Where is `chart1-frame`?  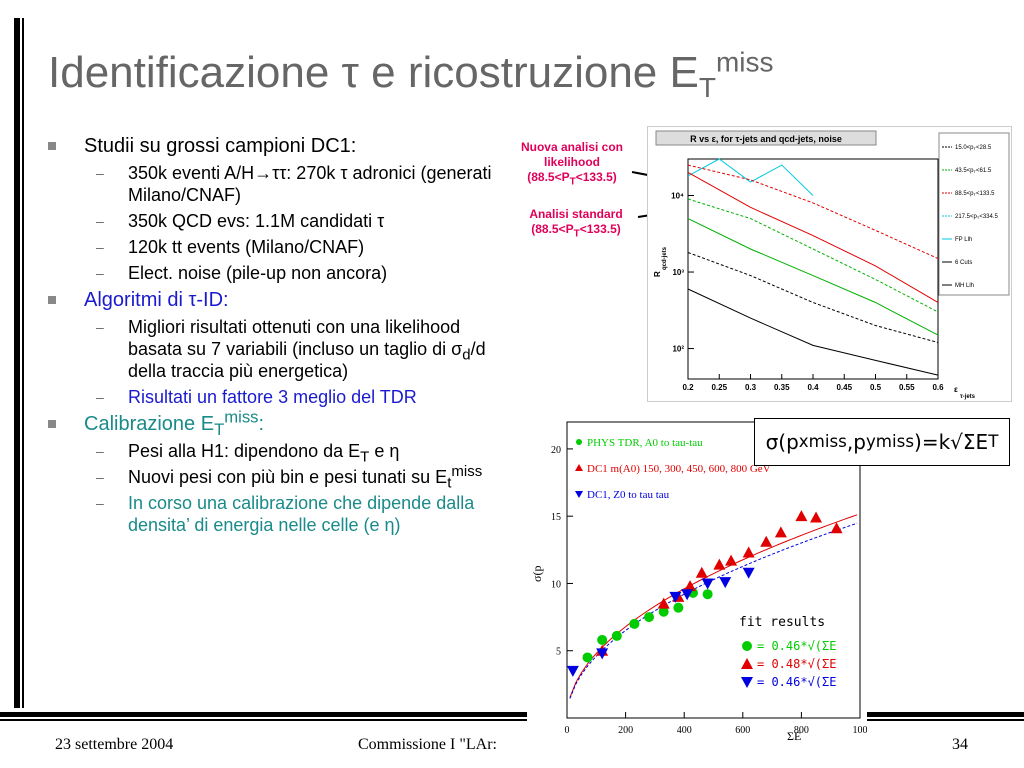
chart1-frame is located at coordinates (813, 269).